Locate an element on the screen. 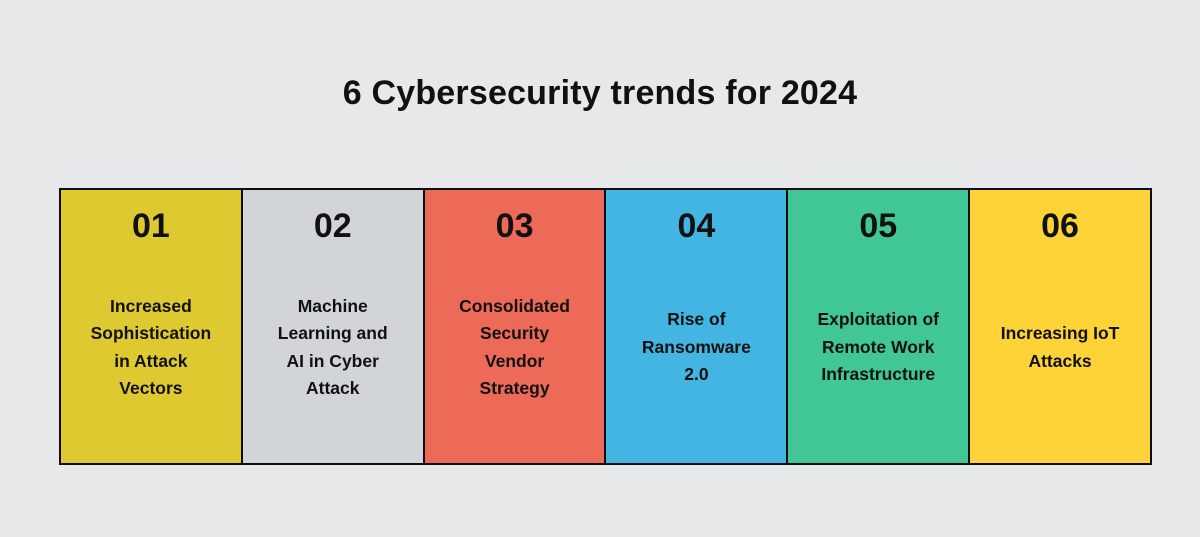 The height and width of the screenshot is (537, 1200). trend-number: 05 is located at coordinates (878, 226).